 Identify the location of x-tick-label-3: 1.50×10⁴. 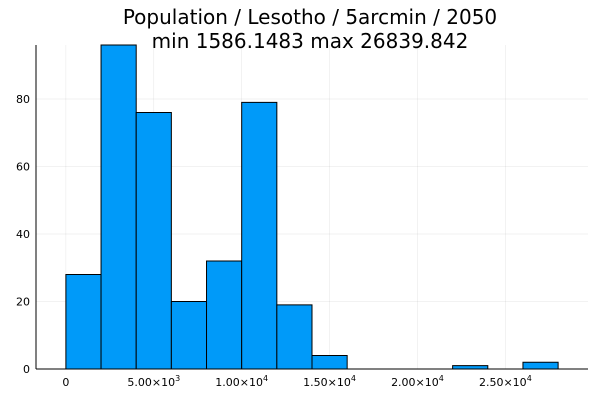
(329, 381).